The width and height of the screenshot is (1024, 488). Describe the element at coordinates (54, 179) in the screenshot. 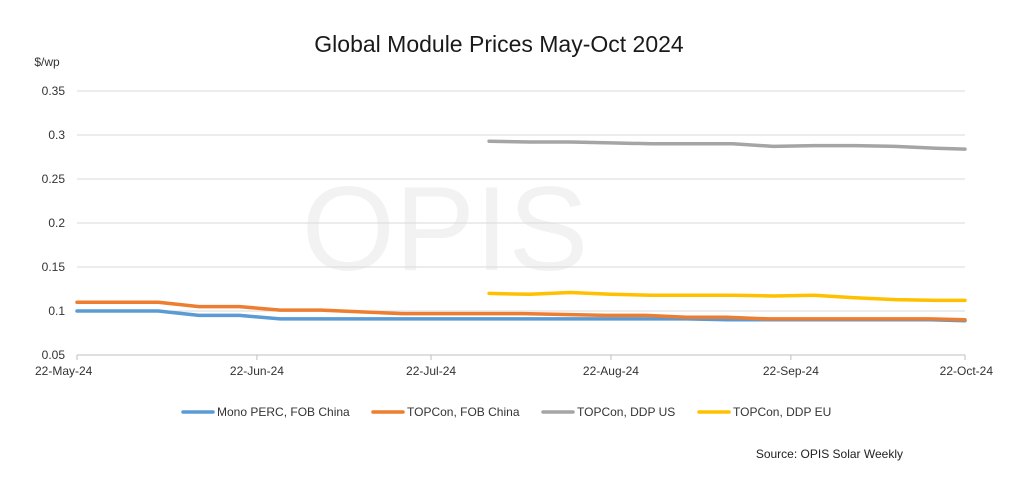

I see `y-tick-label: 0.25` at that location.